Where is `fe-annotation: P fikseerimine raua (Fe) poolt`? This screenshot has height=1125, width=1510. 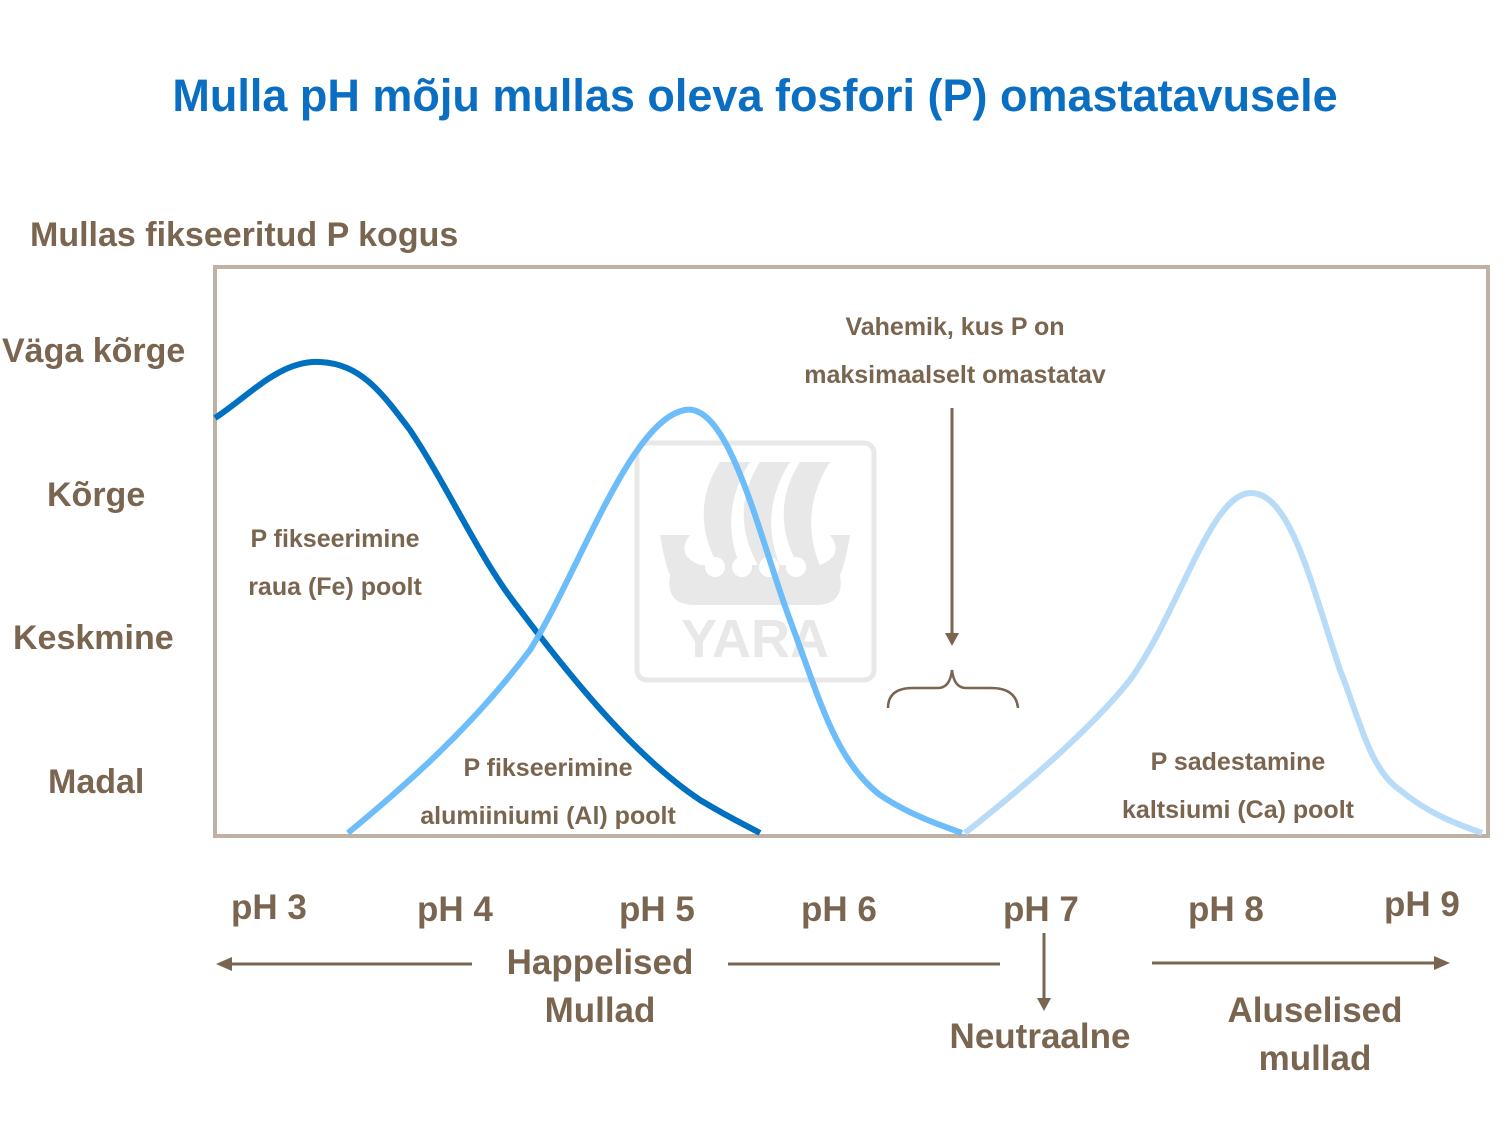 fe-annotation: P fikseerimine raua (Fe) poolt is located at coordinates (335, 563).